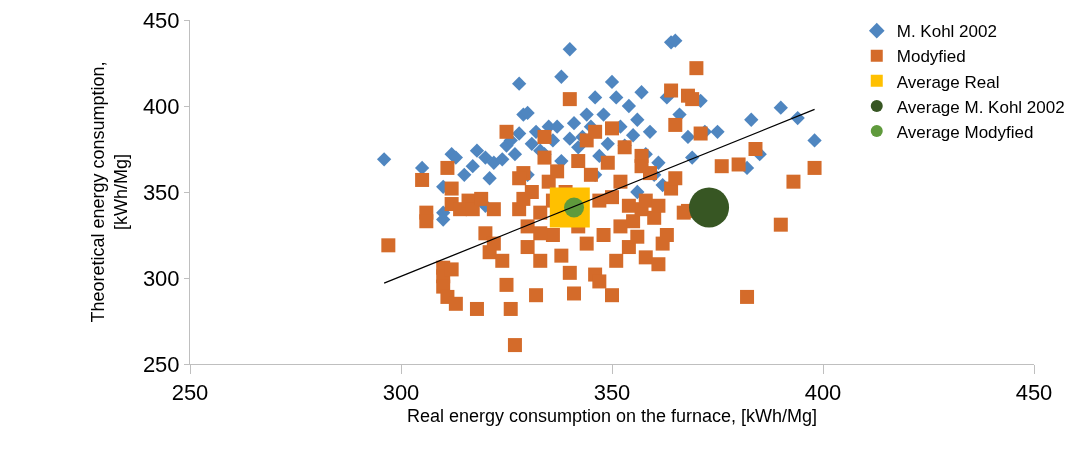  Describe the element at coordinates (946, 32) in the screenshot. I see `legend-label: M. Kohl 2002` at that location.